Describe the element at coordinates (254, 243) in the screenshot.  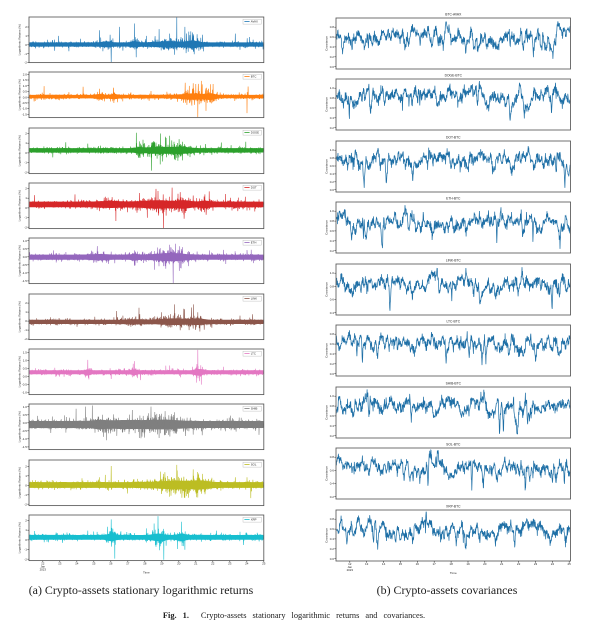
I see `svg-text: ETH` at that location.